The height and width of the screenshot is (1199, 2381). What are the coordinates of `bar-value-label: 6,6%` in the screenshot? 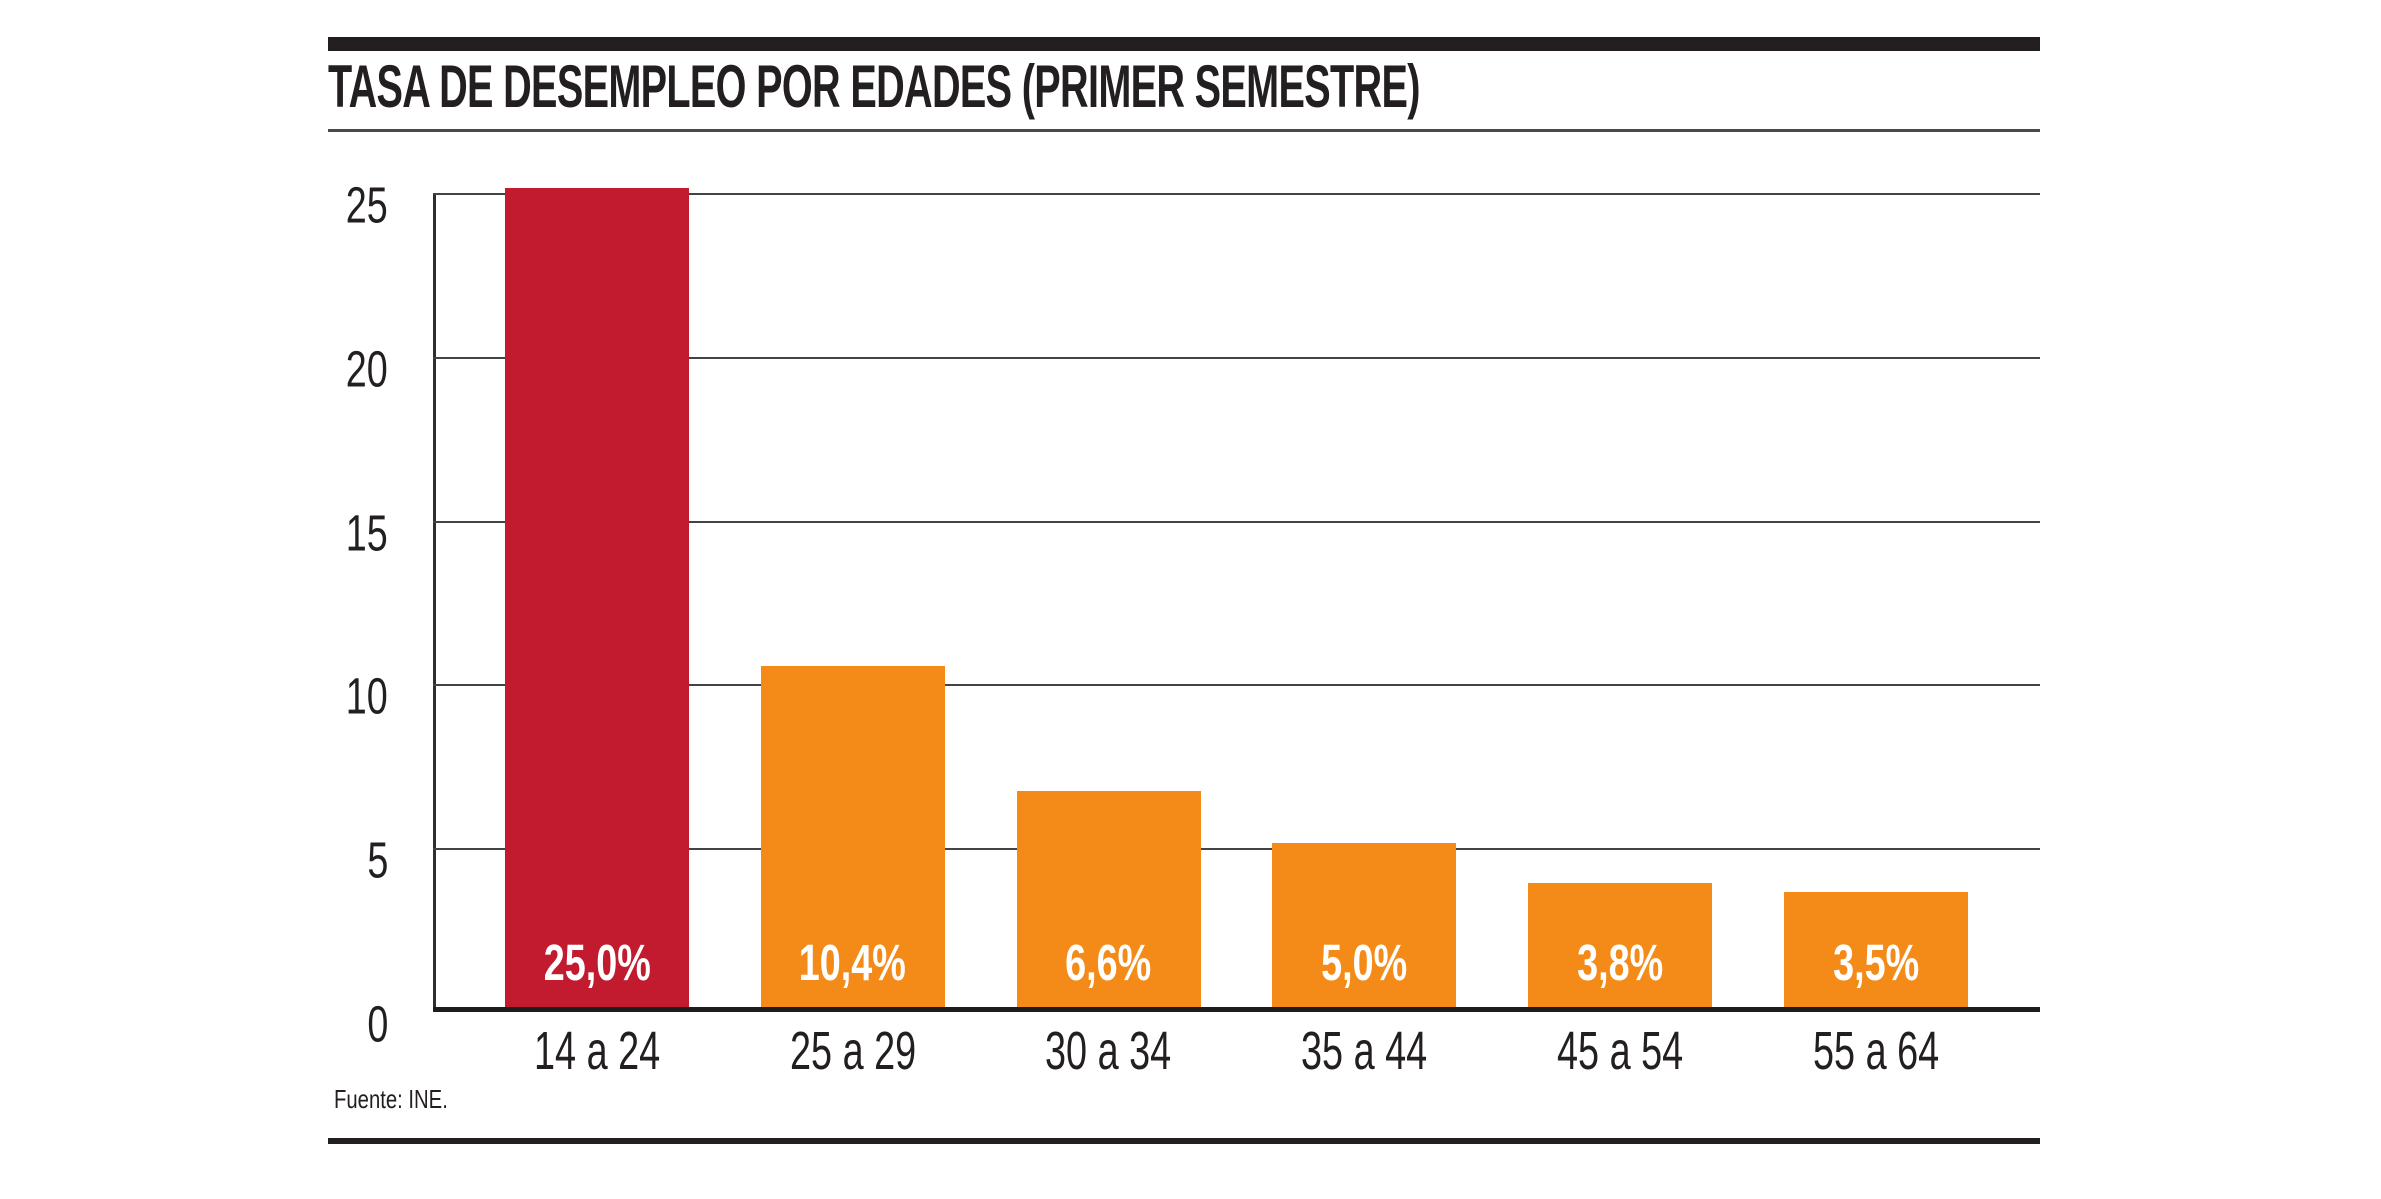 It's located at (1108, 962).